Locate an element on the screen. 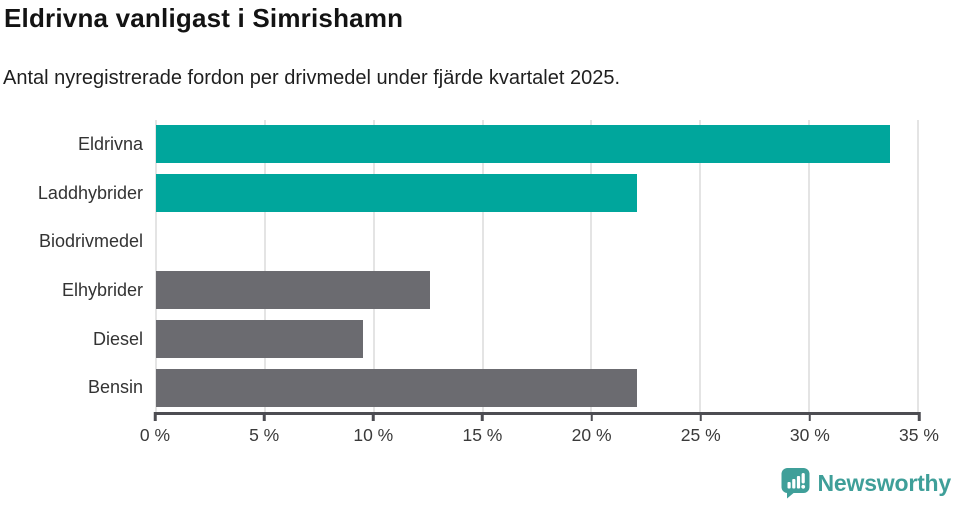  category-label: Bensin is located at coordinates (115, 387).